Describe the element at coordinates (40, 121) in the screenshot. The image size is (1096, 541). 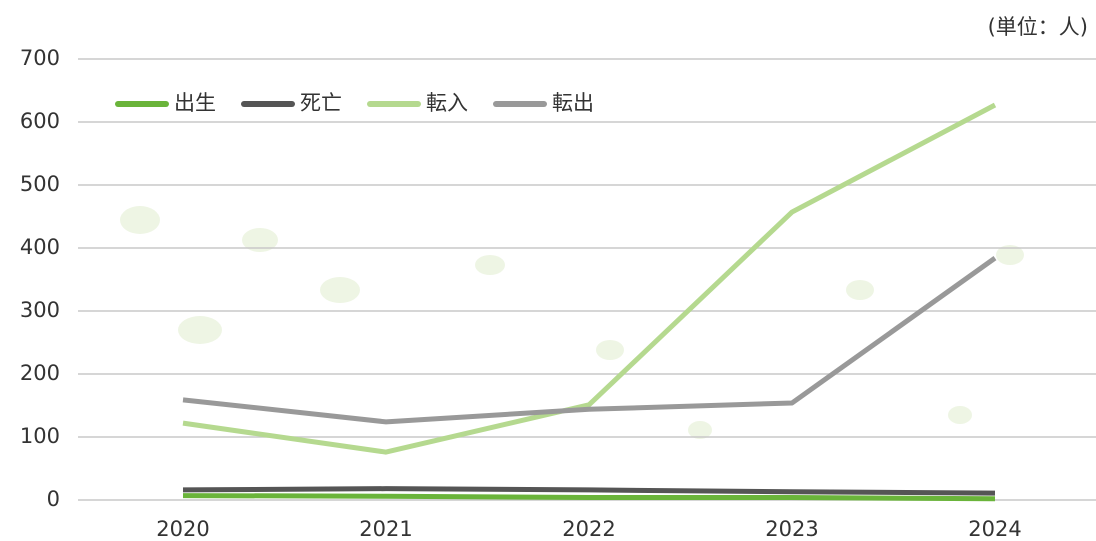
I see `y-tick-label: 600` at that location.